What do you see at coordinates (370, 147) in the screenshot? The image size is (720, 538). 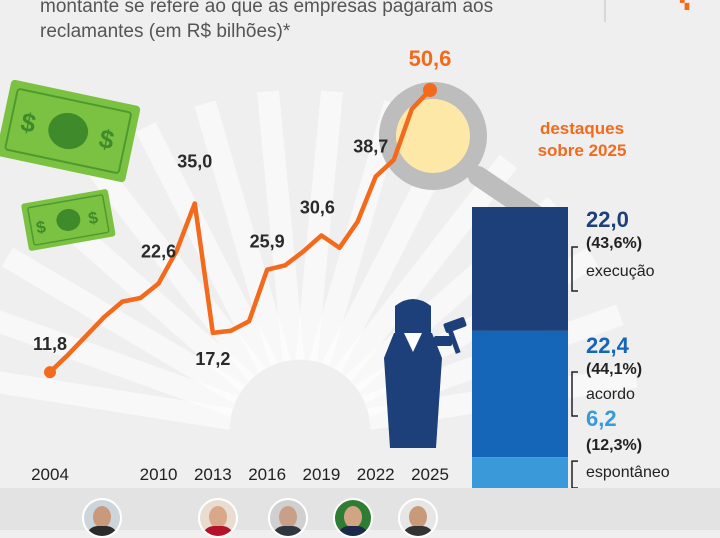 I see `data-label: 38,7` at bounding box center [370, 147].